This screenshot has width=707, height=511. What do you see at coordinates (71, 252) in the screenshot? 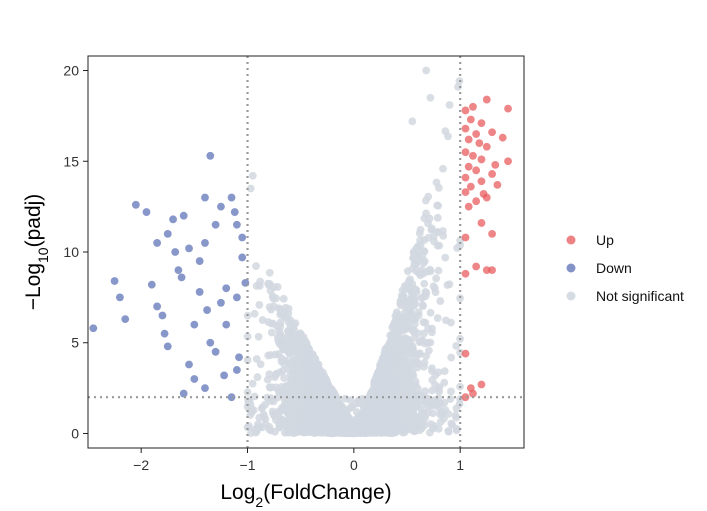
I see `y-tick-label: 10` at bounding box center [71, 252].